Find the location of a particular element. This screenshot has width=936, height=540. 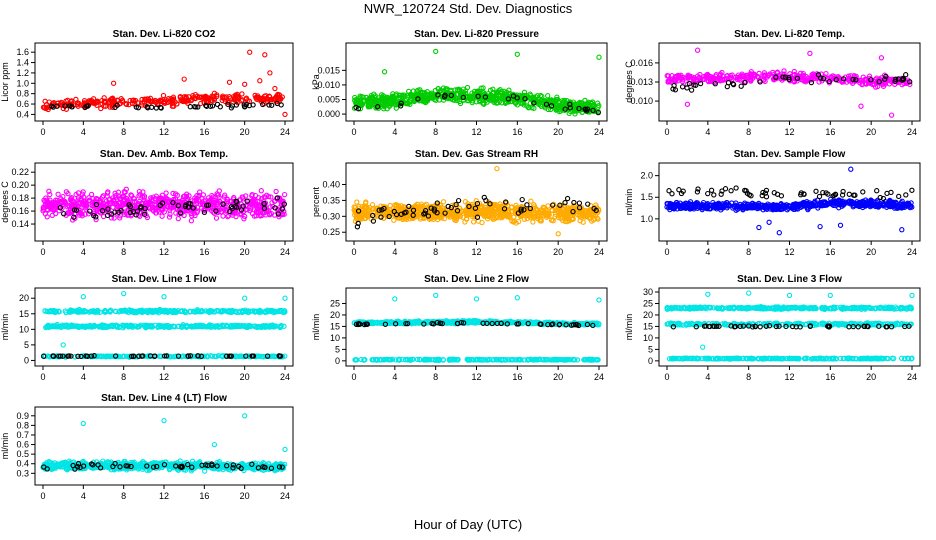

x-tick-label: 24 is located at coordinates (912, 252).